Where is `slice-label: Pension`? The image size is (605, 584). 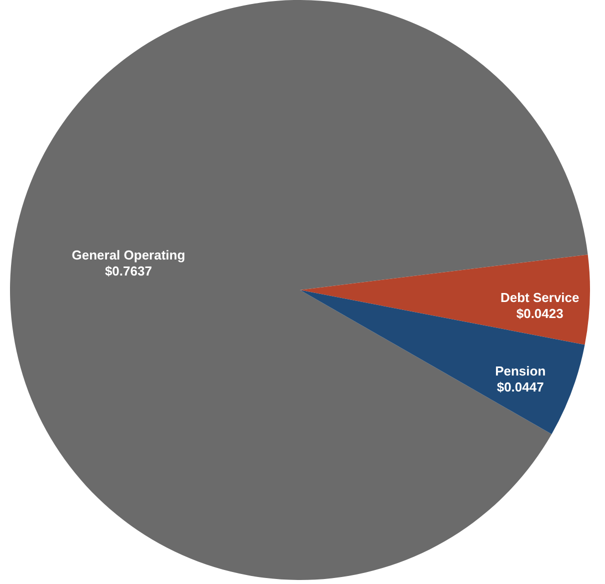
slice-label: Pension is located at coordinates (520, 371).